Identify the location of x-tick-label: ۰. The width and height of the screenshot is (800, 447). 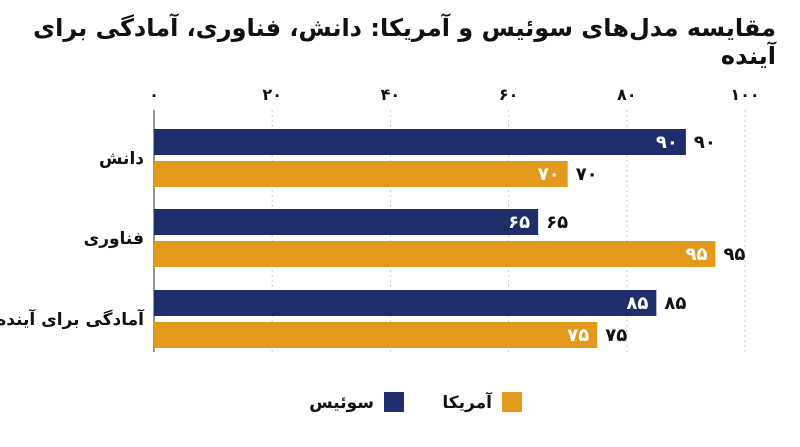
(154, 94).